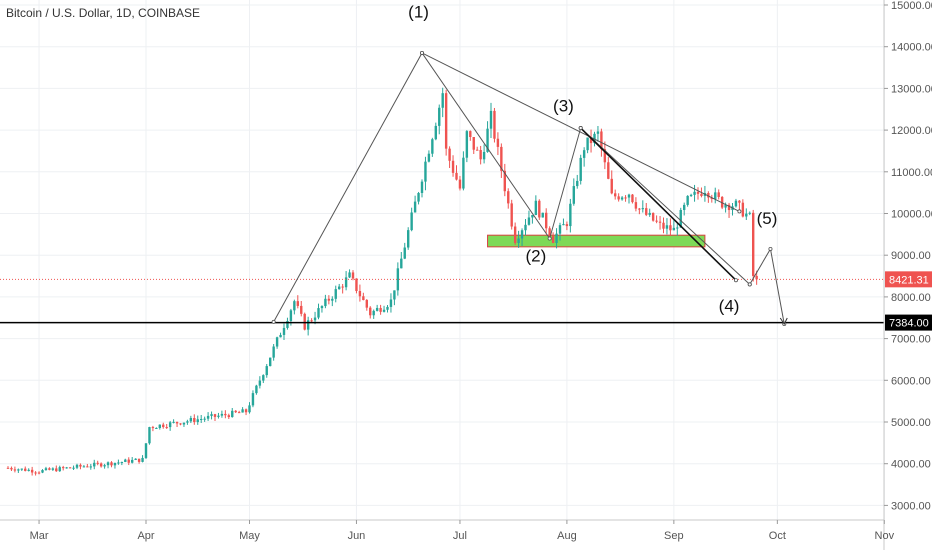 The image size is (932, 550). Describe the element at coordinates (911, 256) in the screenshot. I see `y-tick-label: 9000.00` at that location.